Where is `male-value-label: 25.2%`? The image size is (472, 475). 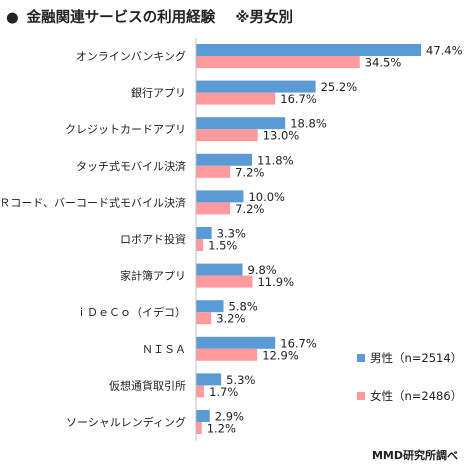 male-value-label: 25.2% is located at coordinates (339, 87).